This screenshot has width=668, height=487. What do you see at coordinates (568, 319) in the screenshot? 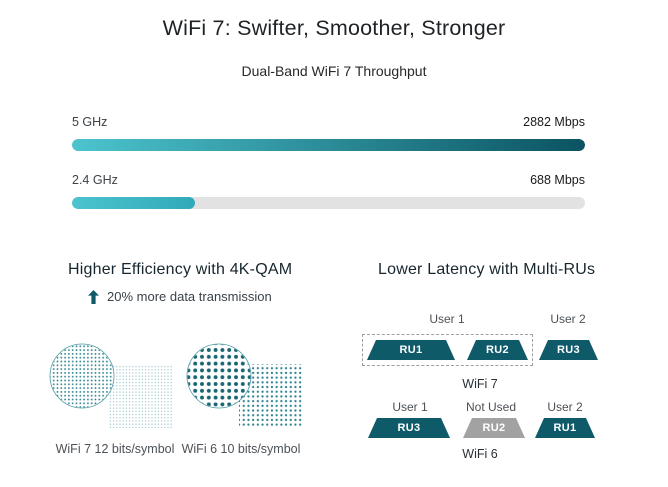
I see `wifi7-user2-label: User 2` at bounding box center [568, 319].